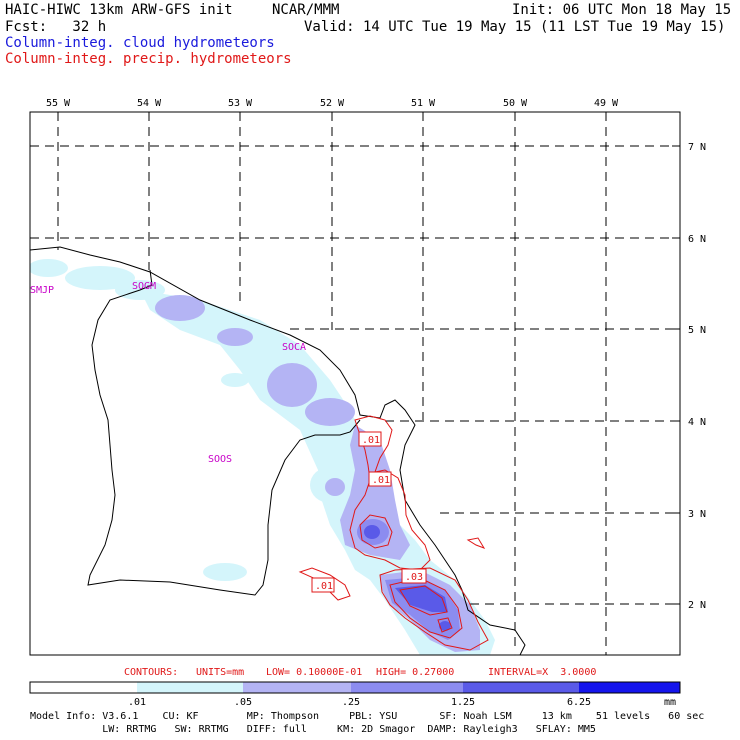 The height and width of the screenshot is (740, 740). I want to click on lat-label: 2 N, so click(697, 605).